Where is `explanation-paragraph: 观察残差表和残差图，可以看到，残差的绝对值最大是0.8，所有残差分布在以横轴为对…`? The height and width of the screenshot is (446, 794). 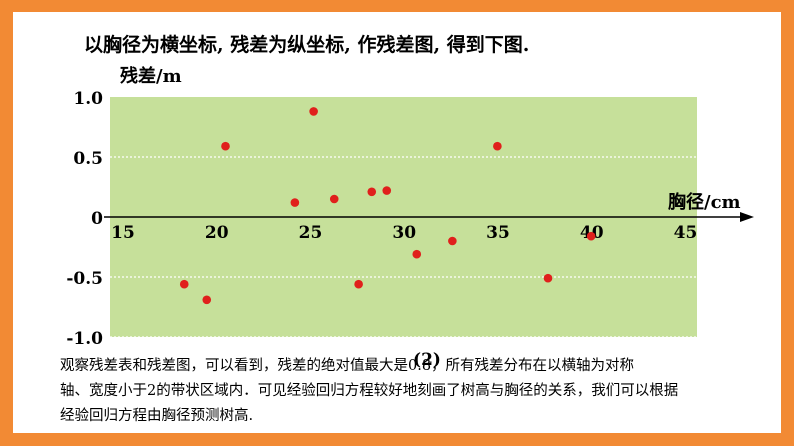 explanation-paragraph: 观察残差表和残差图，可以看到，残差的绝对值最大是0.8，所有残差分布在以横轴为对… is located at coordinates (398, 391).